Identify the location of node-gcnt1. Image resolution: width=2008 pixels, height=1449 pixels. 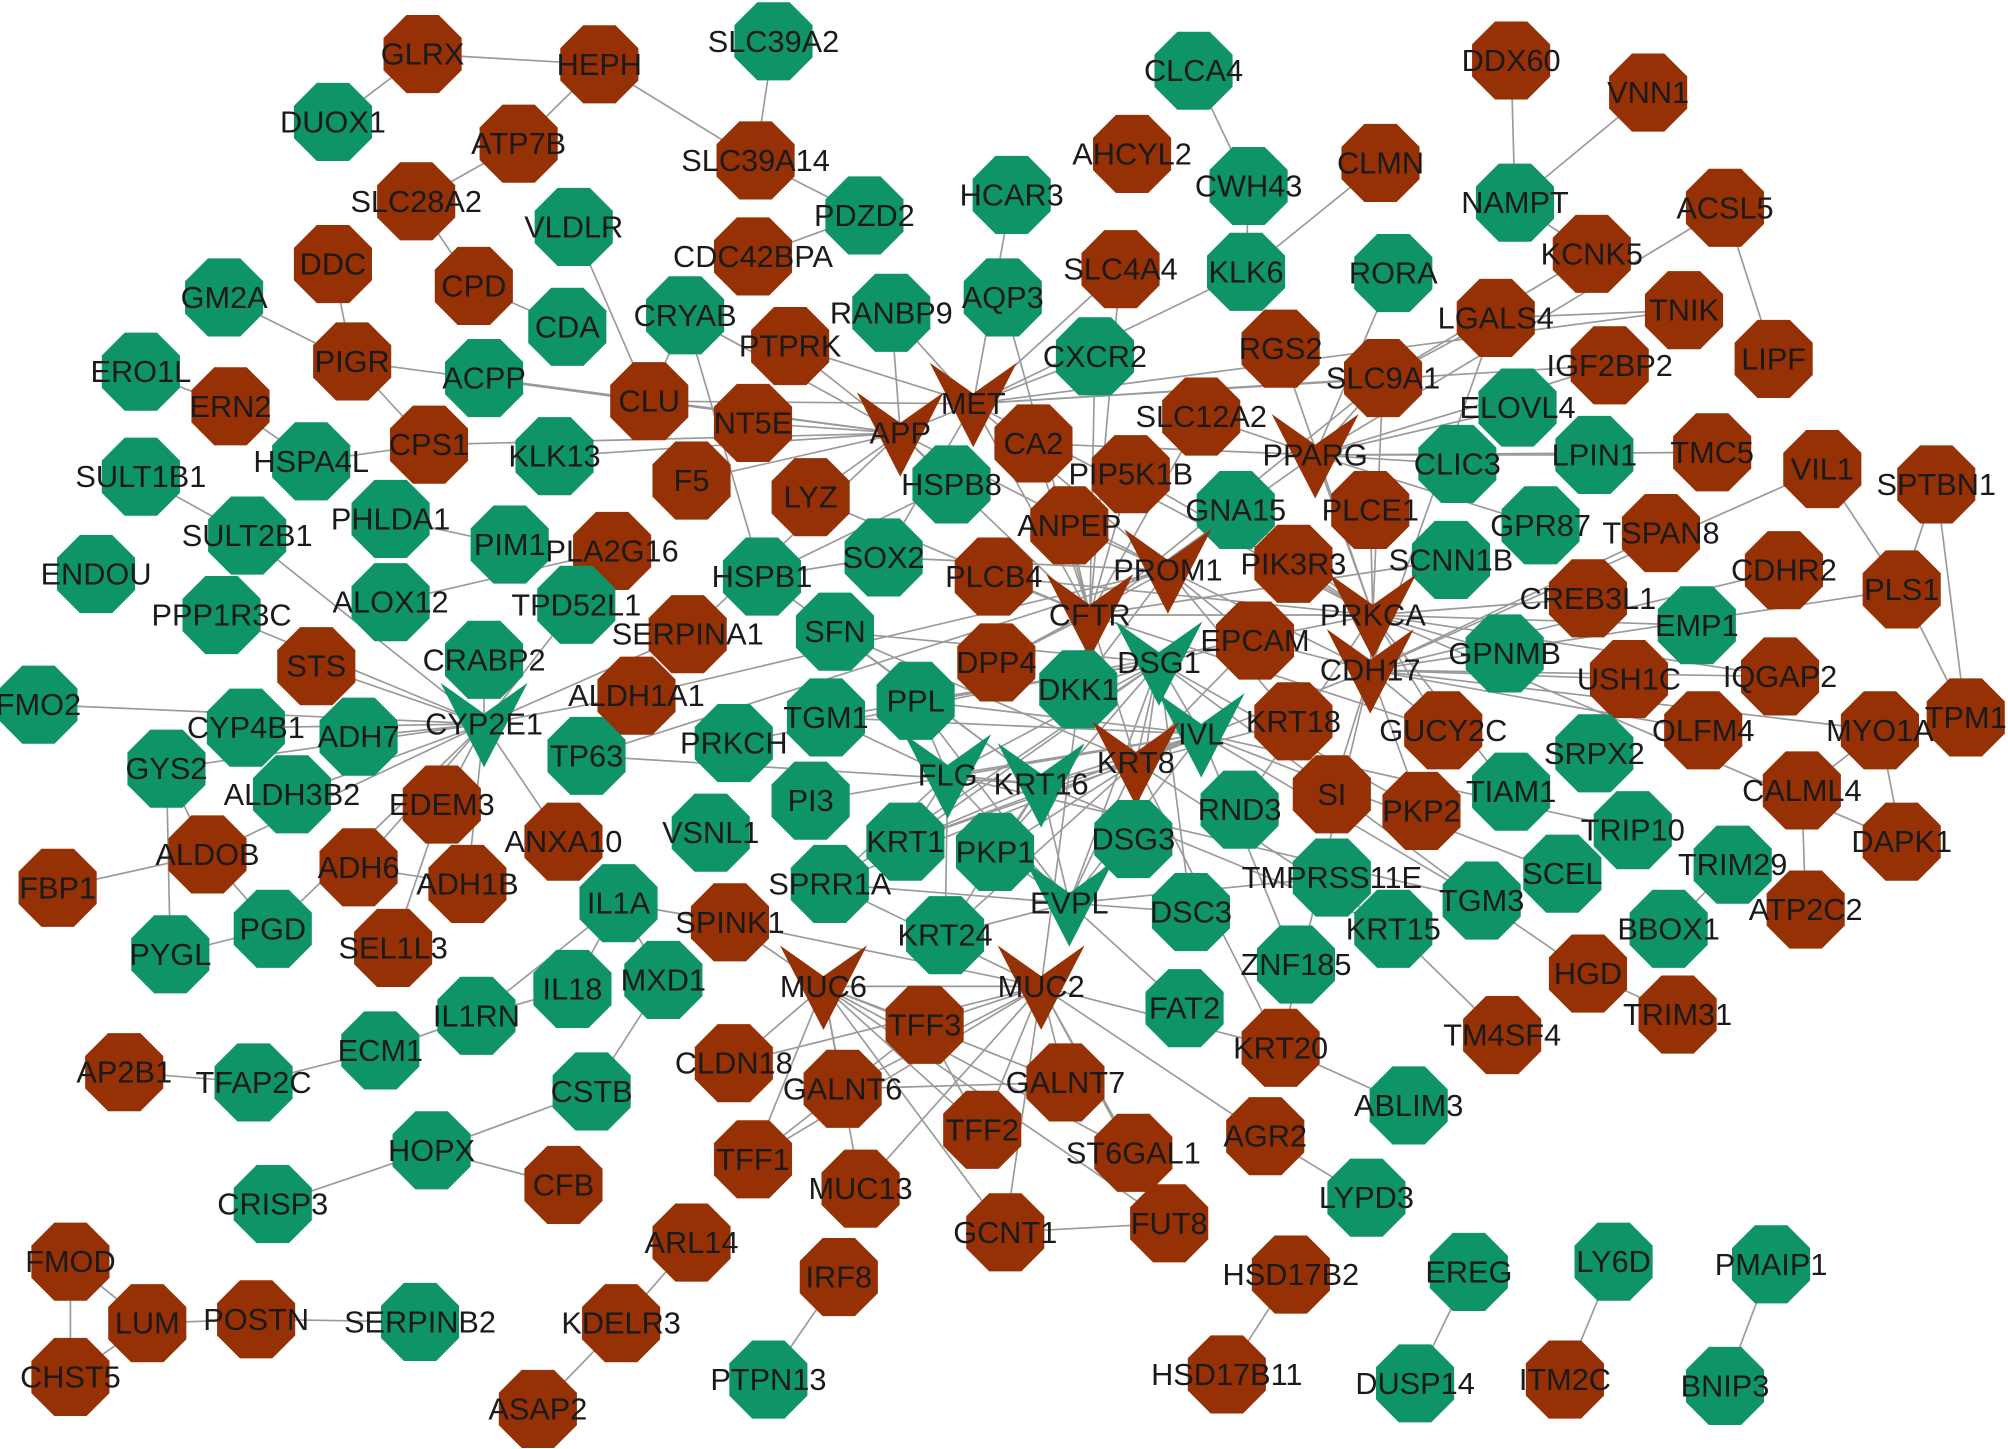
(1005, 1232).